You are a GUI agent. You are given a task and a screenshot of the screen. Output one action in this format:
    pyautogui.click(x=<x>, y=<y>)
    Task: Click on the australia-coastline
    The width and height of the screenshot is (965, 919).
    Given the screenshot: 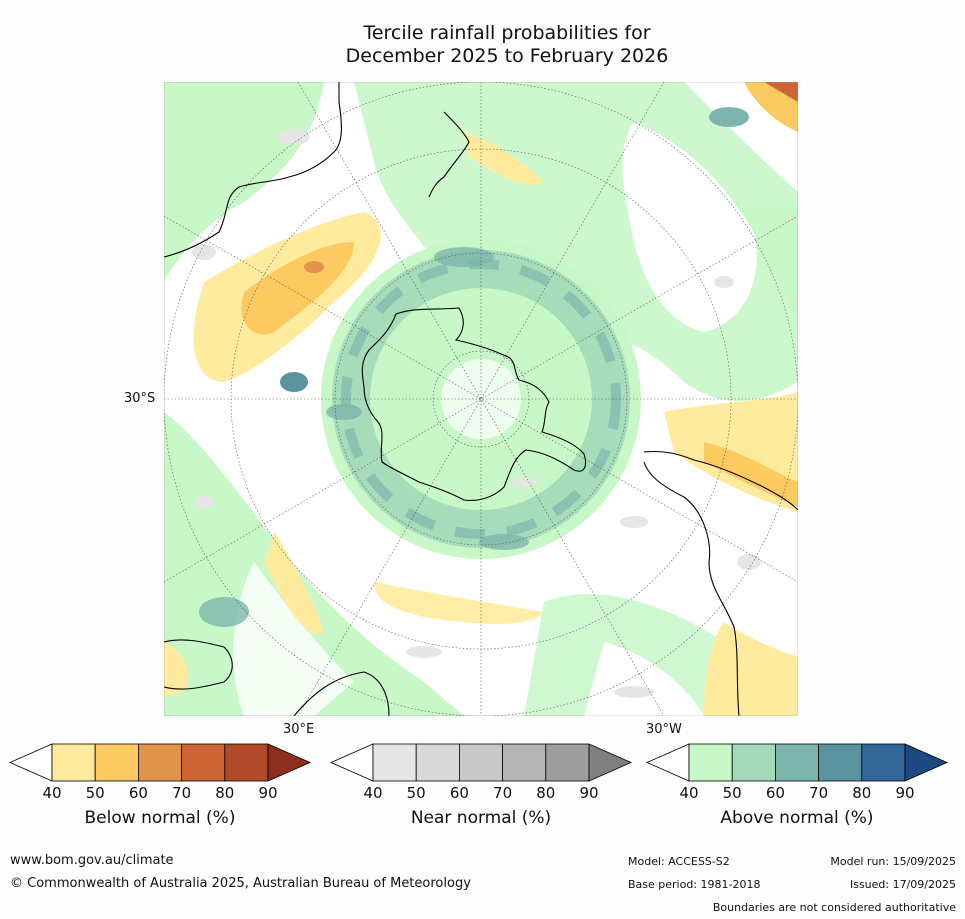 What is the action you would take?
    pyautogui.click(x=253, y=170)
    